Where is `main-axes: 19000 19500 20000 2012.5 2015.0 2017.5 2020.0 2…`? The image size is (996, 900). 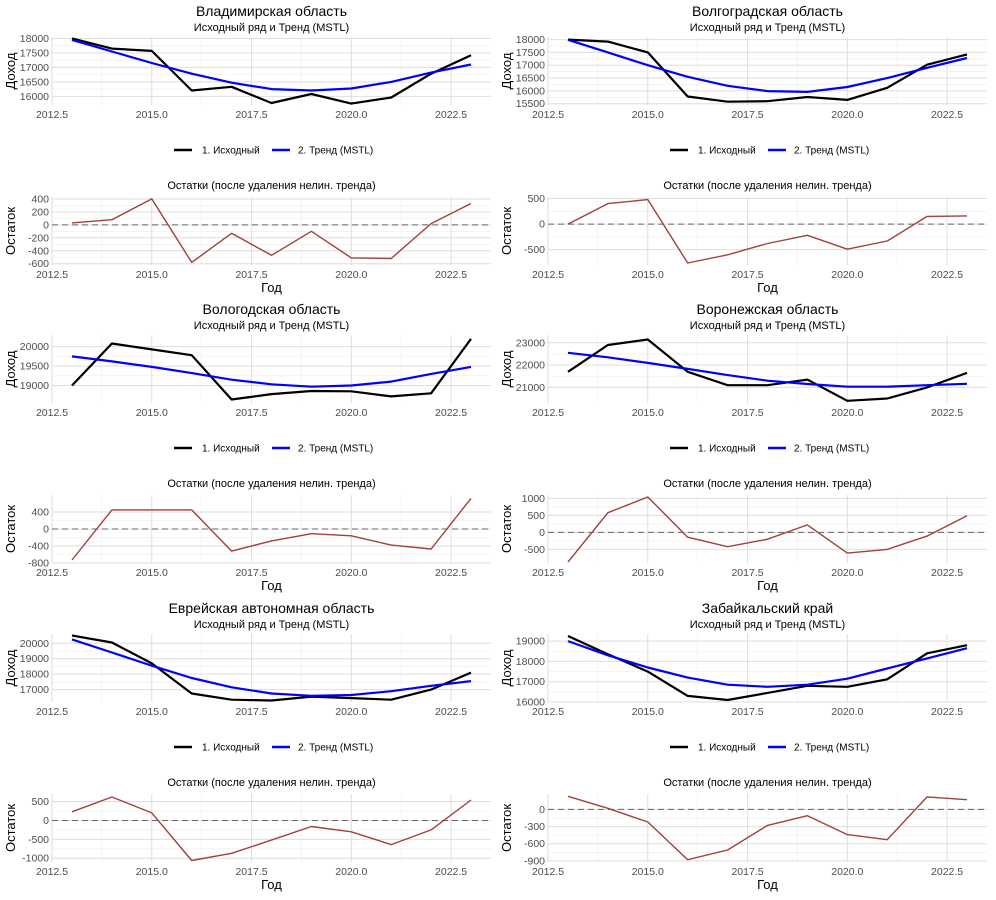 main-axes: 19000 19500 20000 2012.5 2015.0 2017.5 2020.0 2… is located at coordinates (247, 377).